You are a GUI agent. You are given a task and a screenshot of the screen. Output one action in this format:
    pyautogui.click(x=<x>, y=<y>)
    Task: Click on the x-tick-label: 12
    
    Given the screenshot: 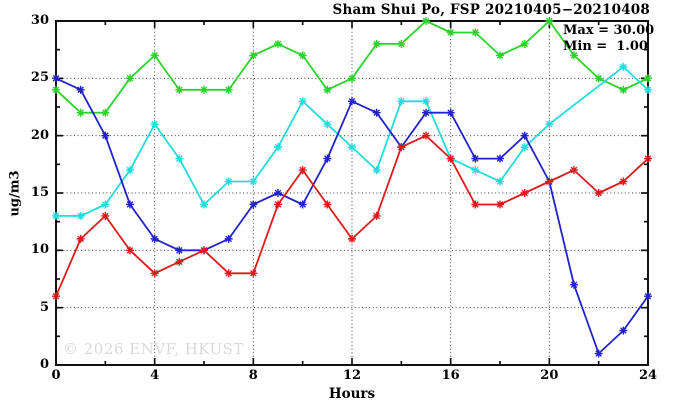 What is the action you would take?
    pyautogui.click(x=352, y=375)
    